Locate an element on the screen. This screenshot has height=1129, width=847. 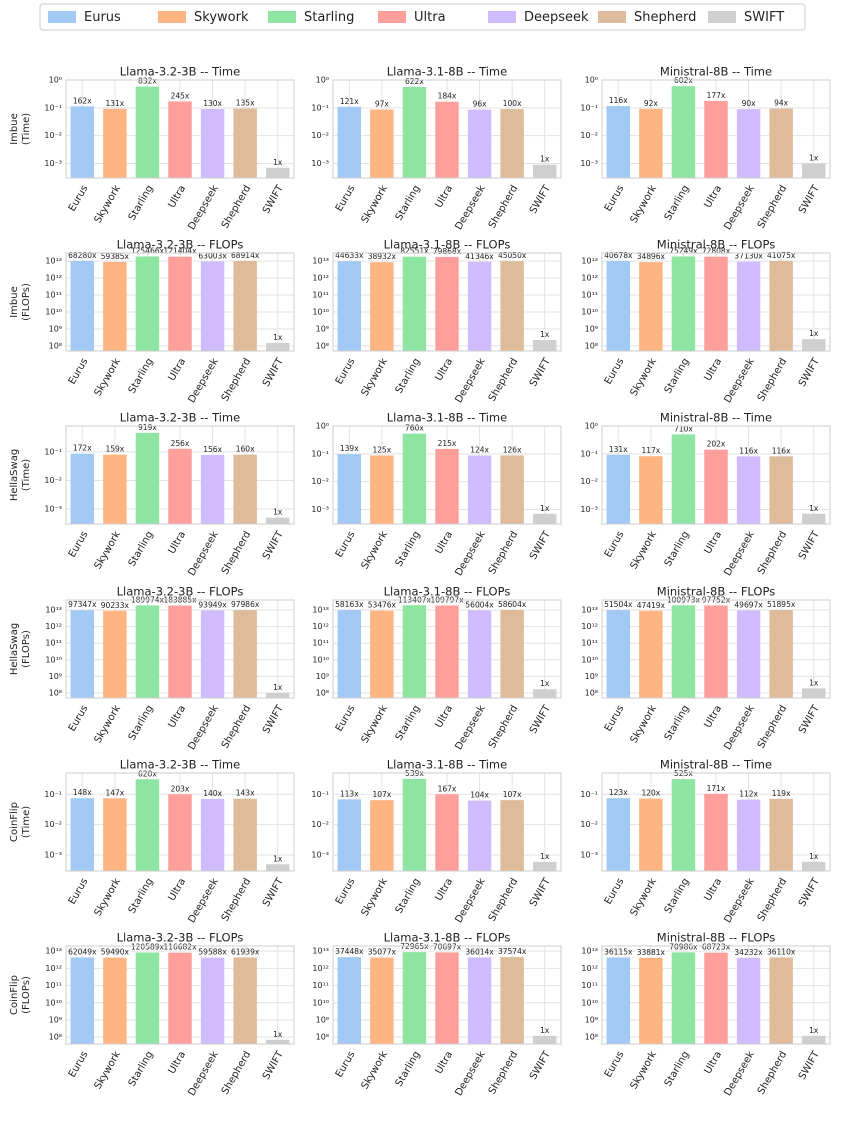
bar-label: 135x is located at coordinates (245, 102).